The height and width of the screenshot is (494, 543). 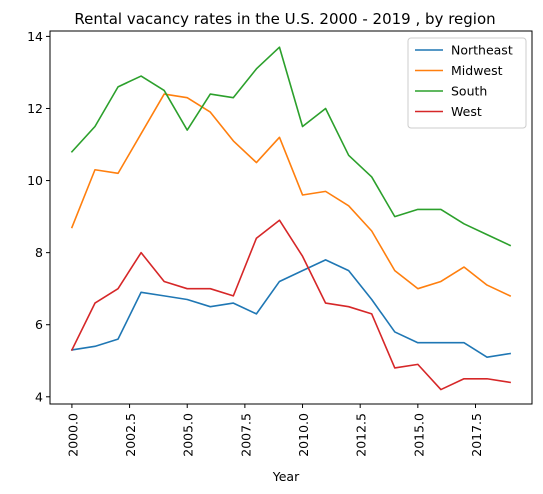 What do you see at coordinates (303, 435) in the screenshot?
I see `x-tick-label: 2010.0` at bounding box center [303, 435].